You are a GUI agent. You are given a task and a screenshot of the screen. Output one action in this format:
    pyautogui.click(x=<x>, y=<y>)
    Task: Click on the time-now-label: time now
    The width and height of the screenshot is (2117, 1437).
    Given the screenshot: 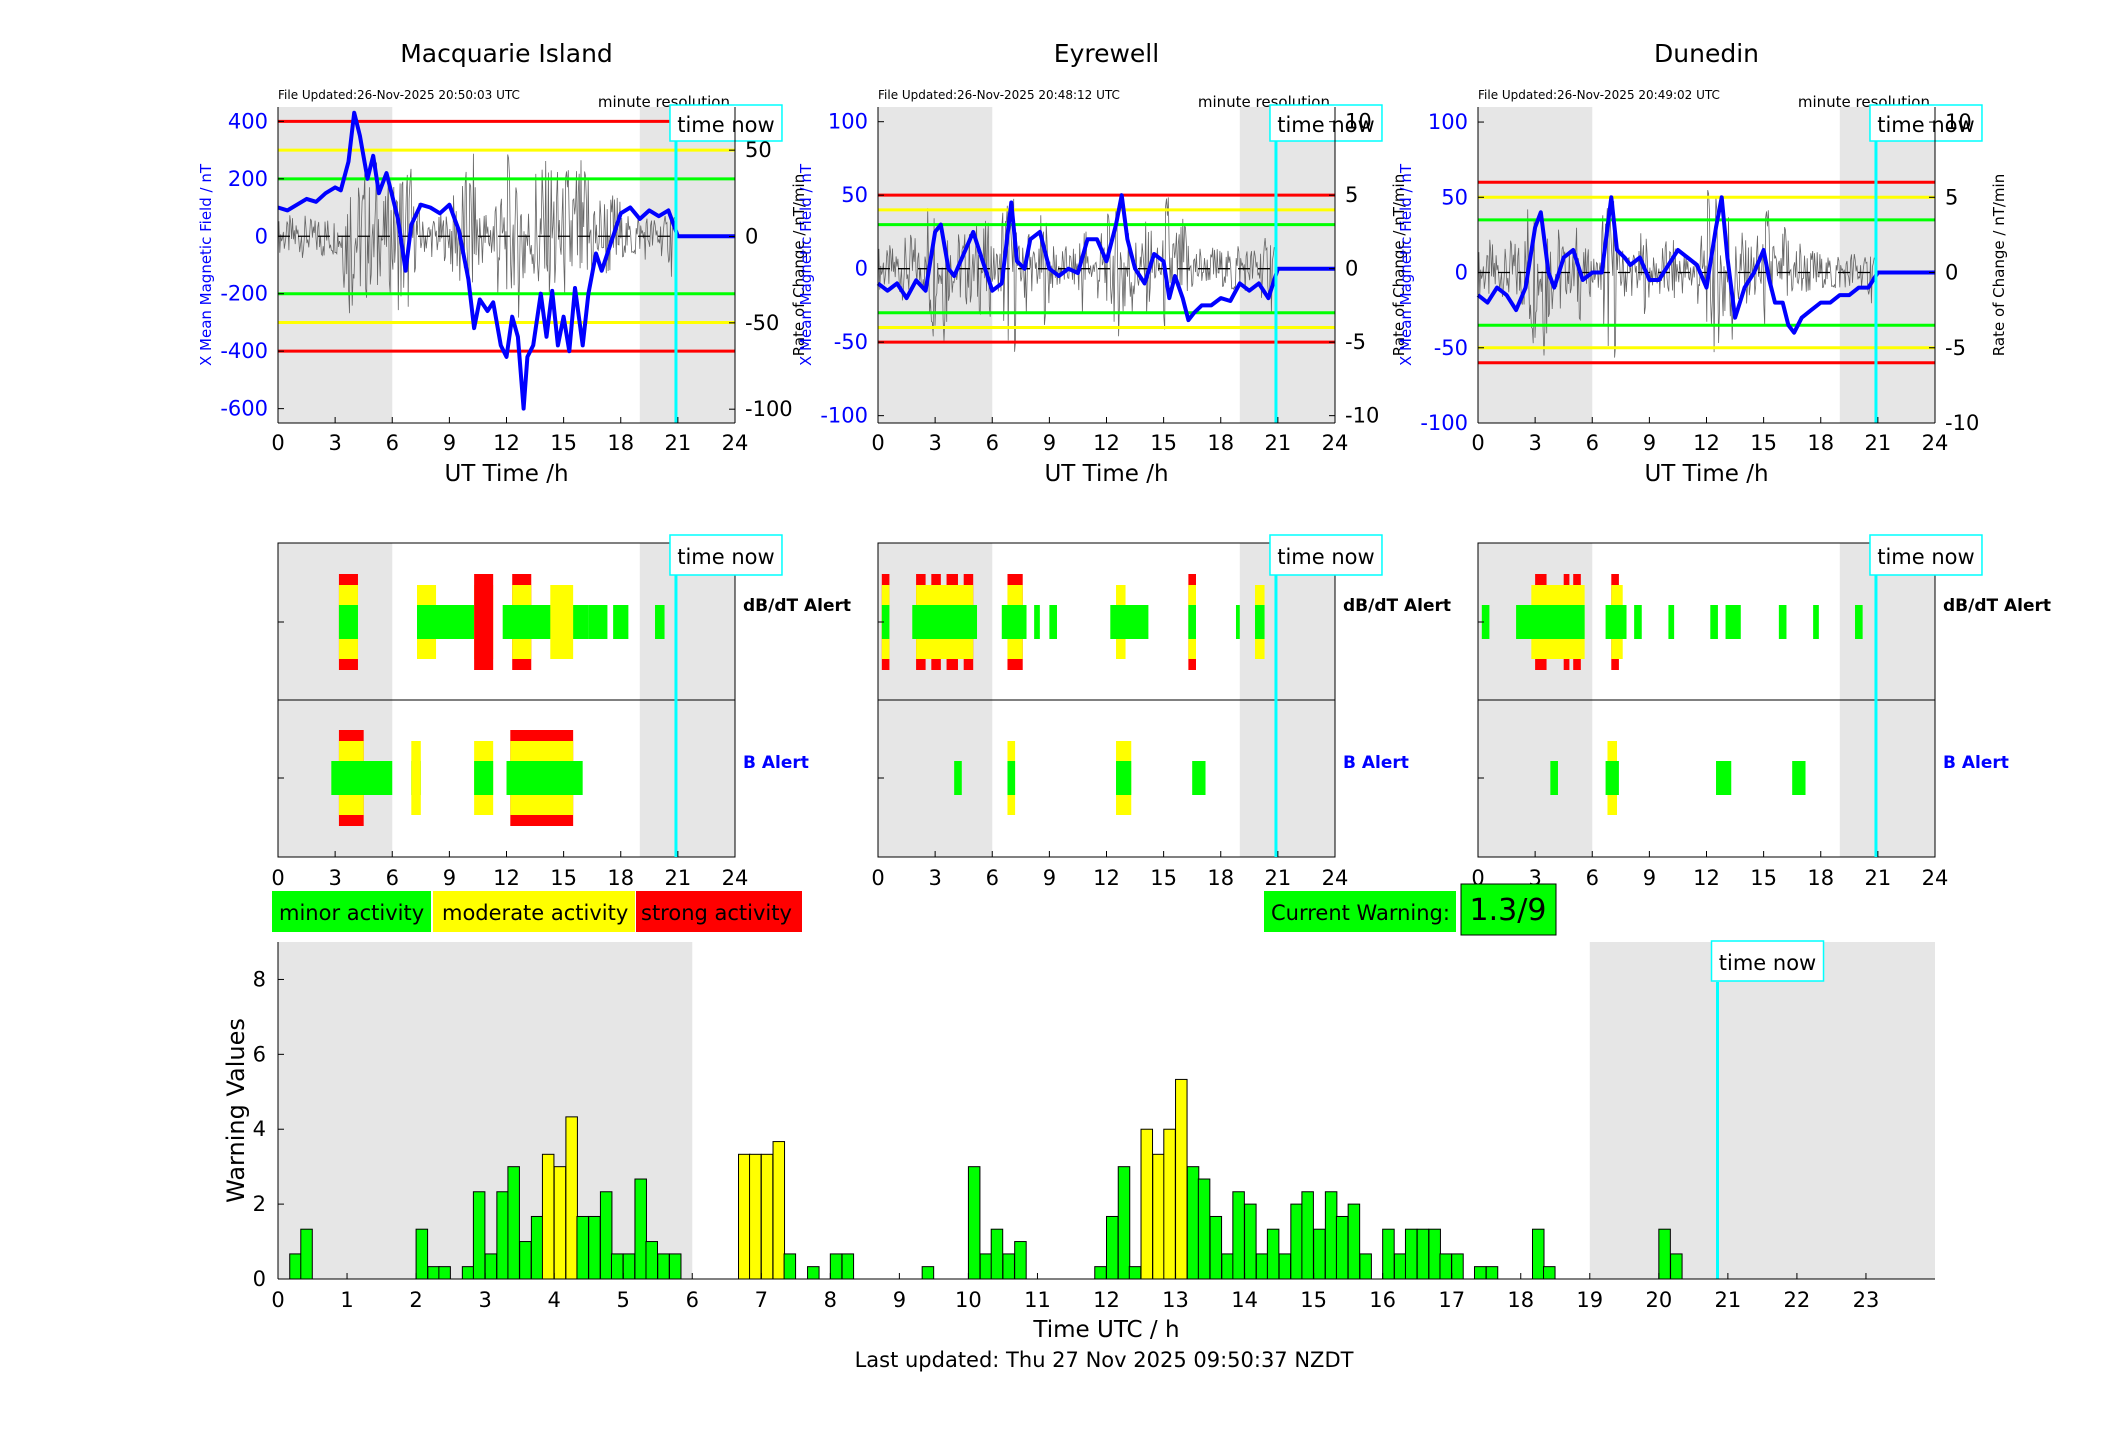 What is the action you would take?
    pyautogui.click(x=1767, y=963)
    